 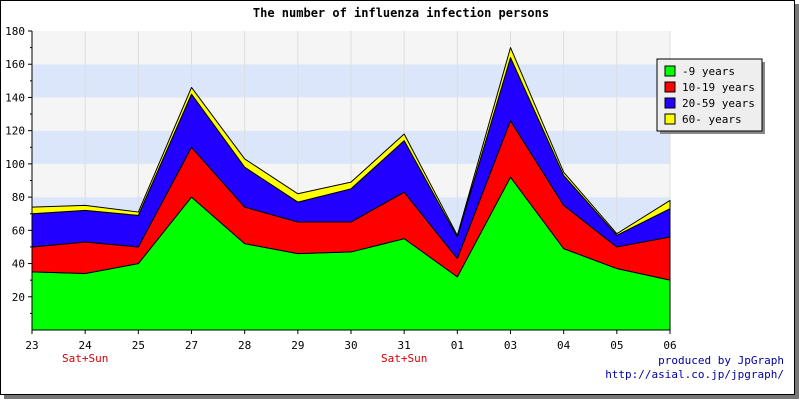 What do you see at coordinates (718, 103) in the screenshot?
I see `legend-label: 20-59 years` at bounding box center [718, 103].